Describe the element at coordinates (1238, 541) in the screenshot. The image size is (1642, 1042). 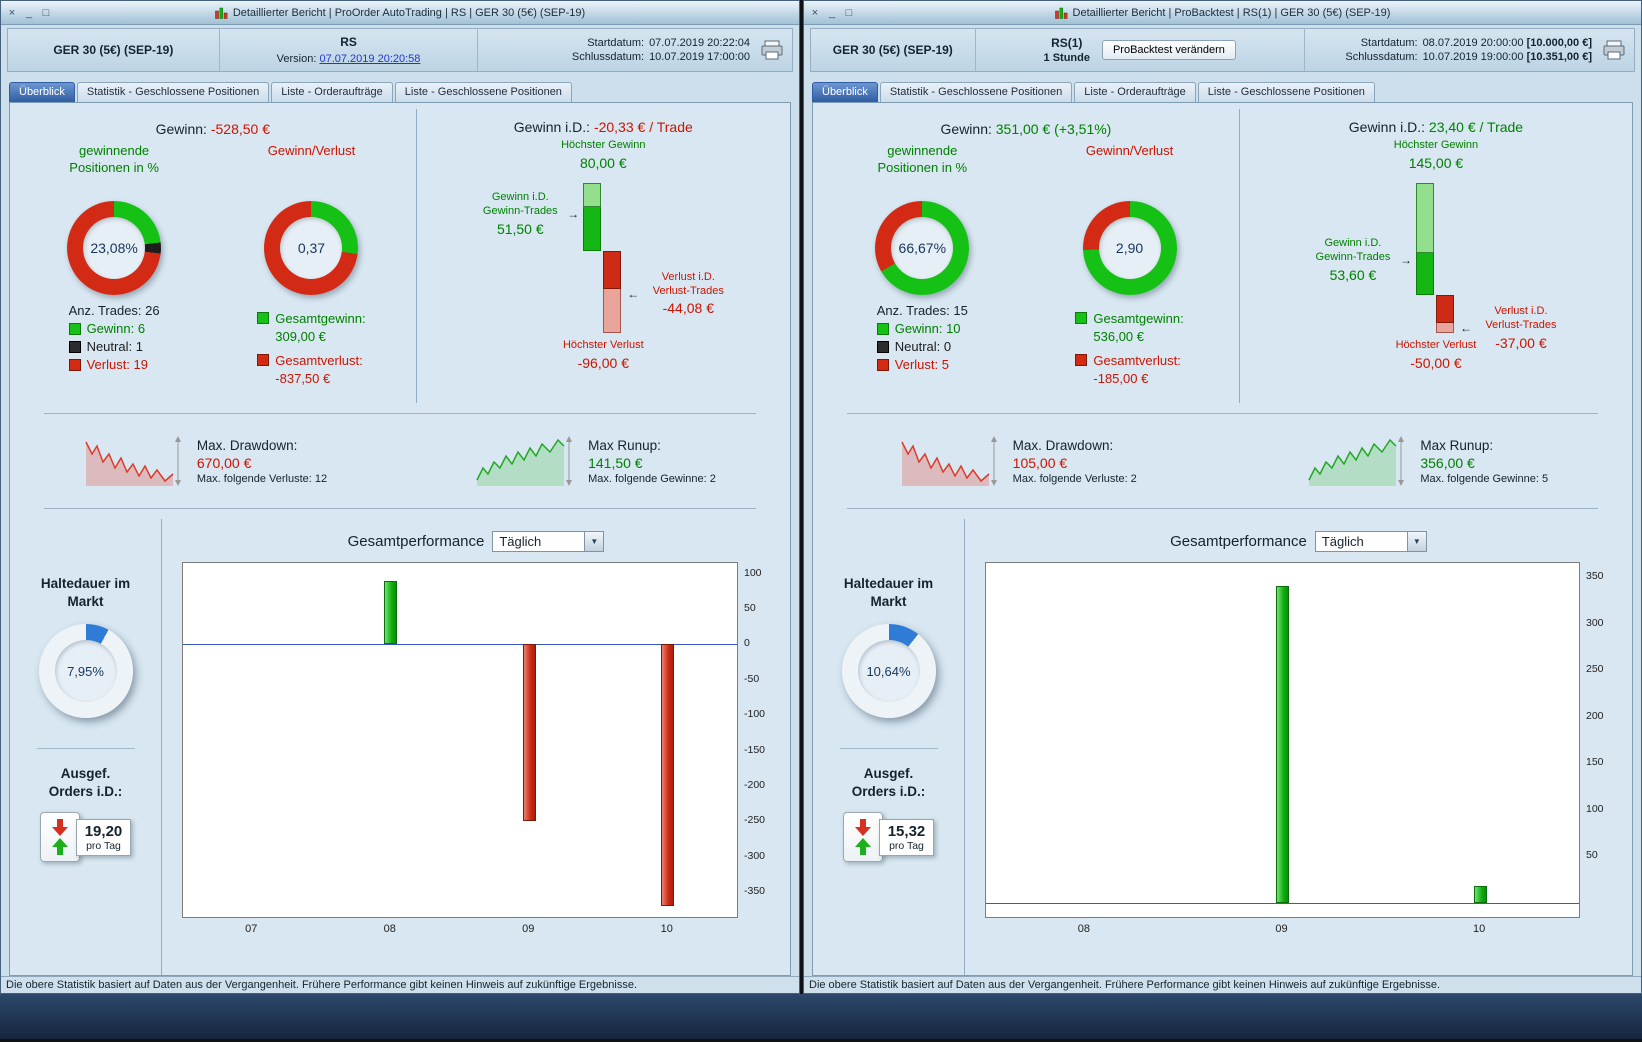
I see `performance-title: Gesamtperformance` at that location.